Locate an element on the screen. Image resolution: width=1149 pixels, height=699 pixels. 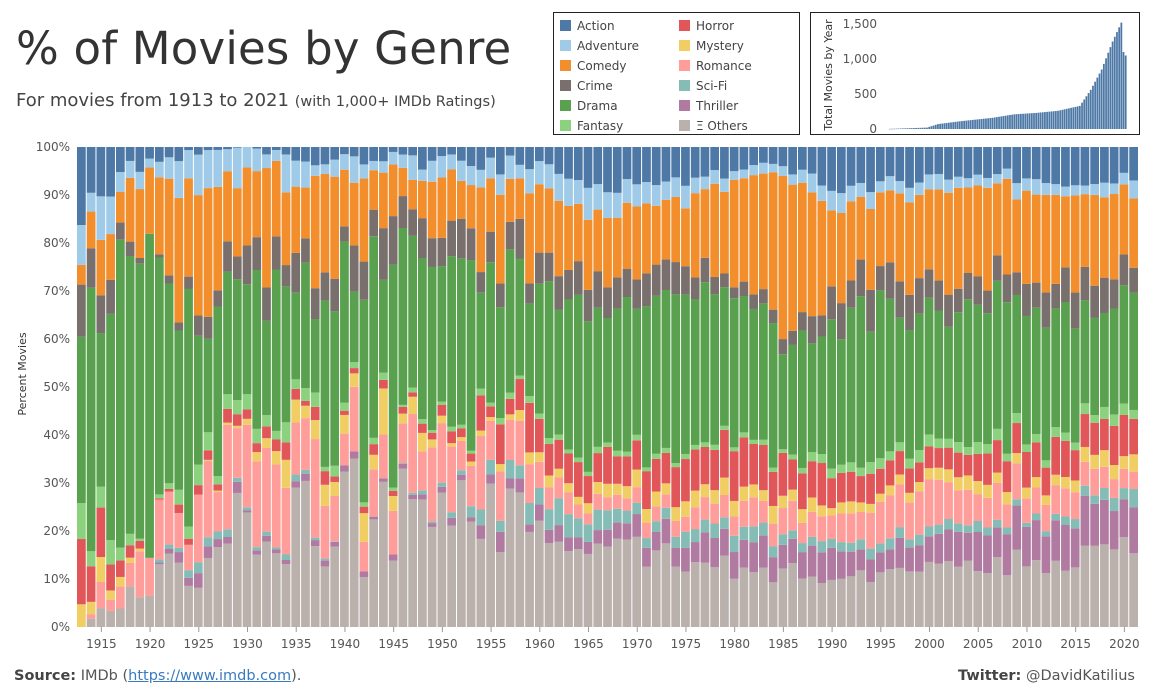
year-bar-1927 is located at coordinates (218, 387).